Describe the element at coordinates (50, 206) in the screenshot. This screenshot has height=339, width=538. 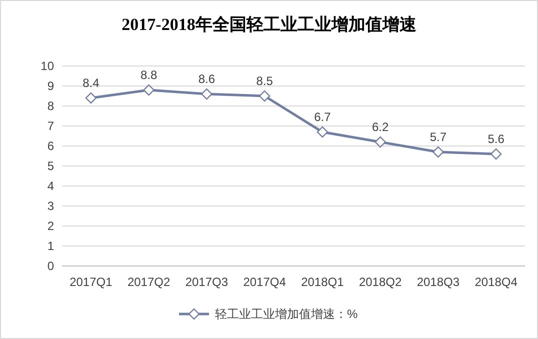
I see `y-tick-label: 3` at that location.